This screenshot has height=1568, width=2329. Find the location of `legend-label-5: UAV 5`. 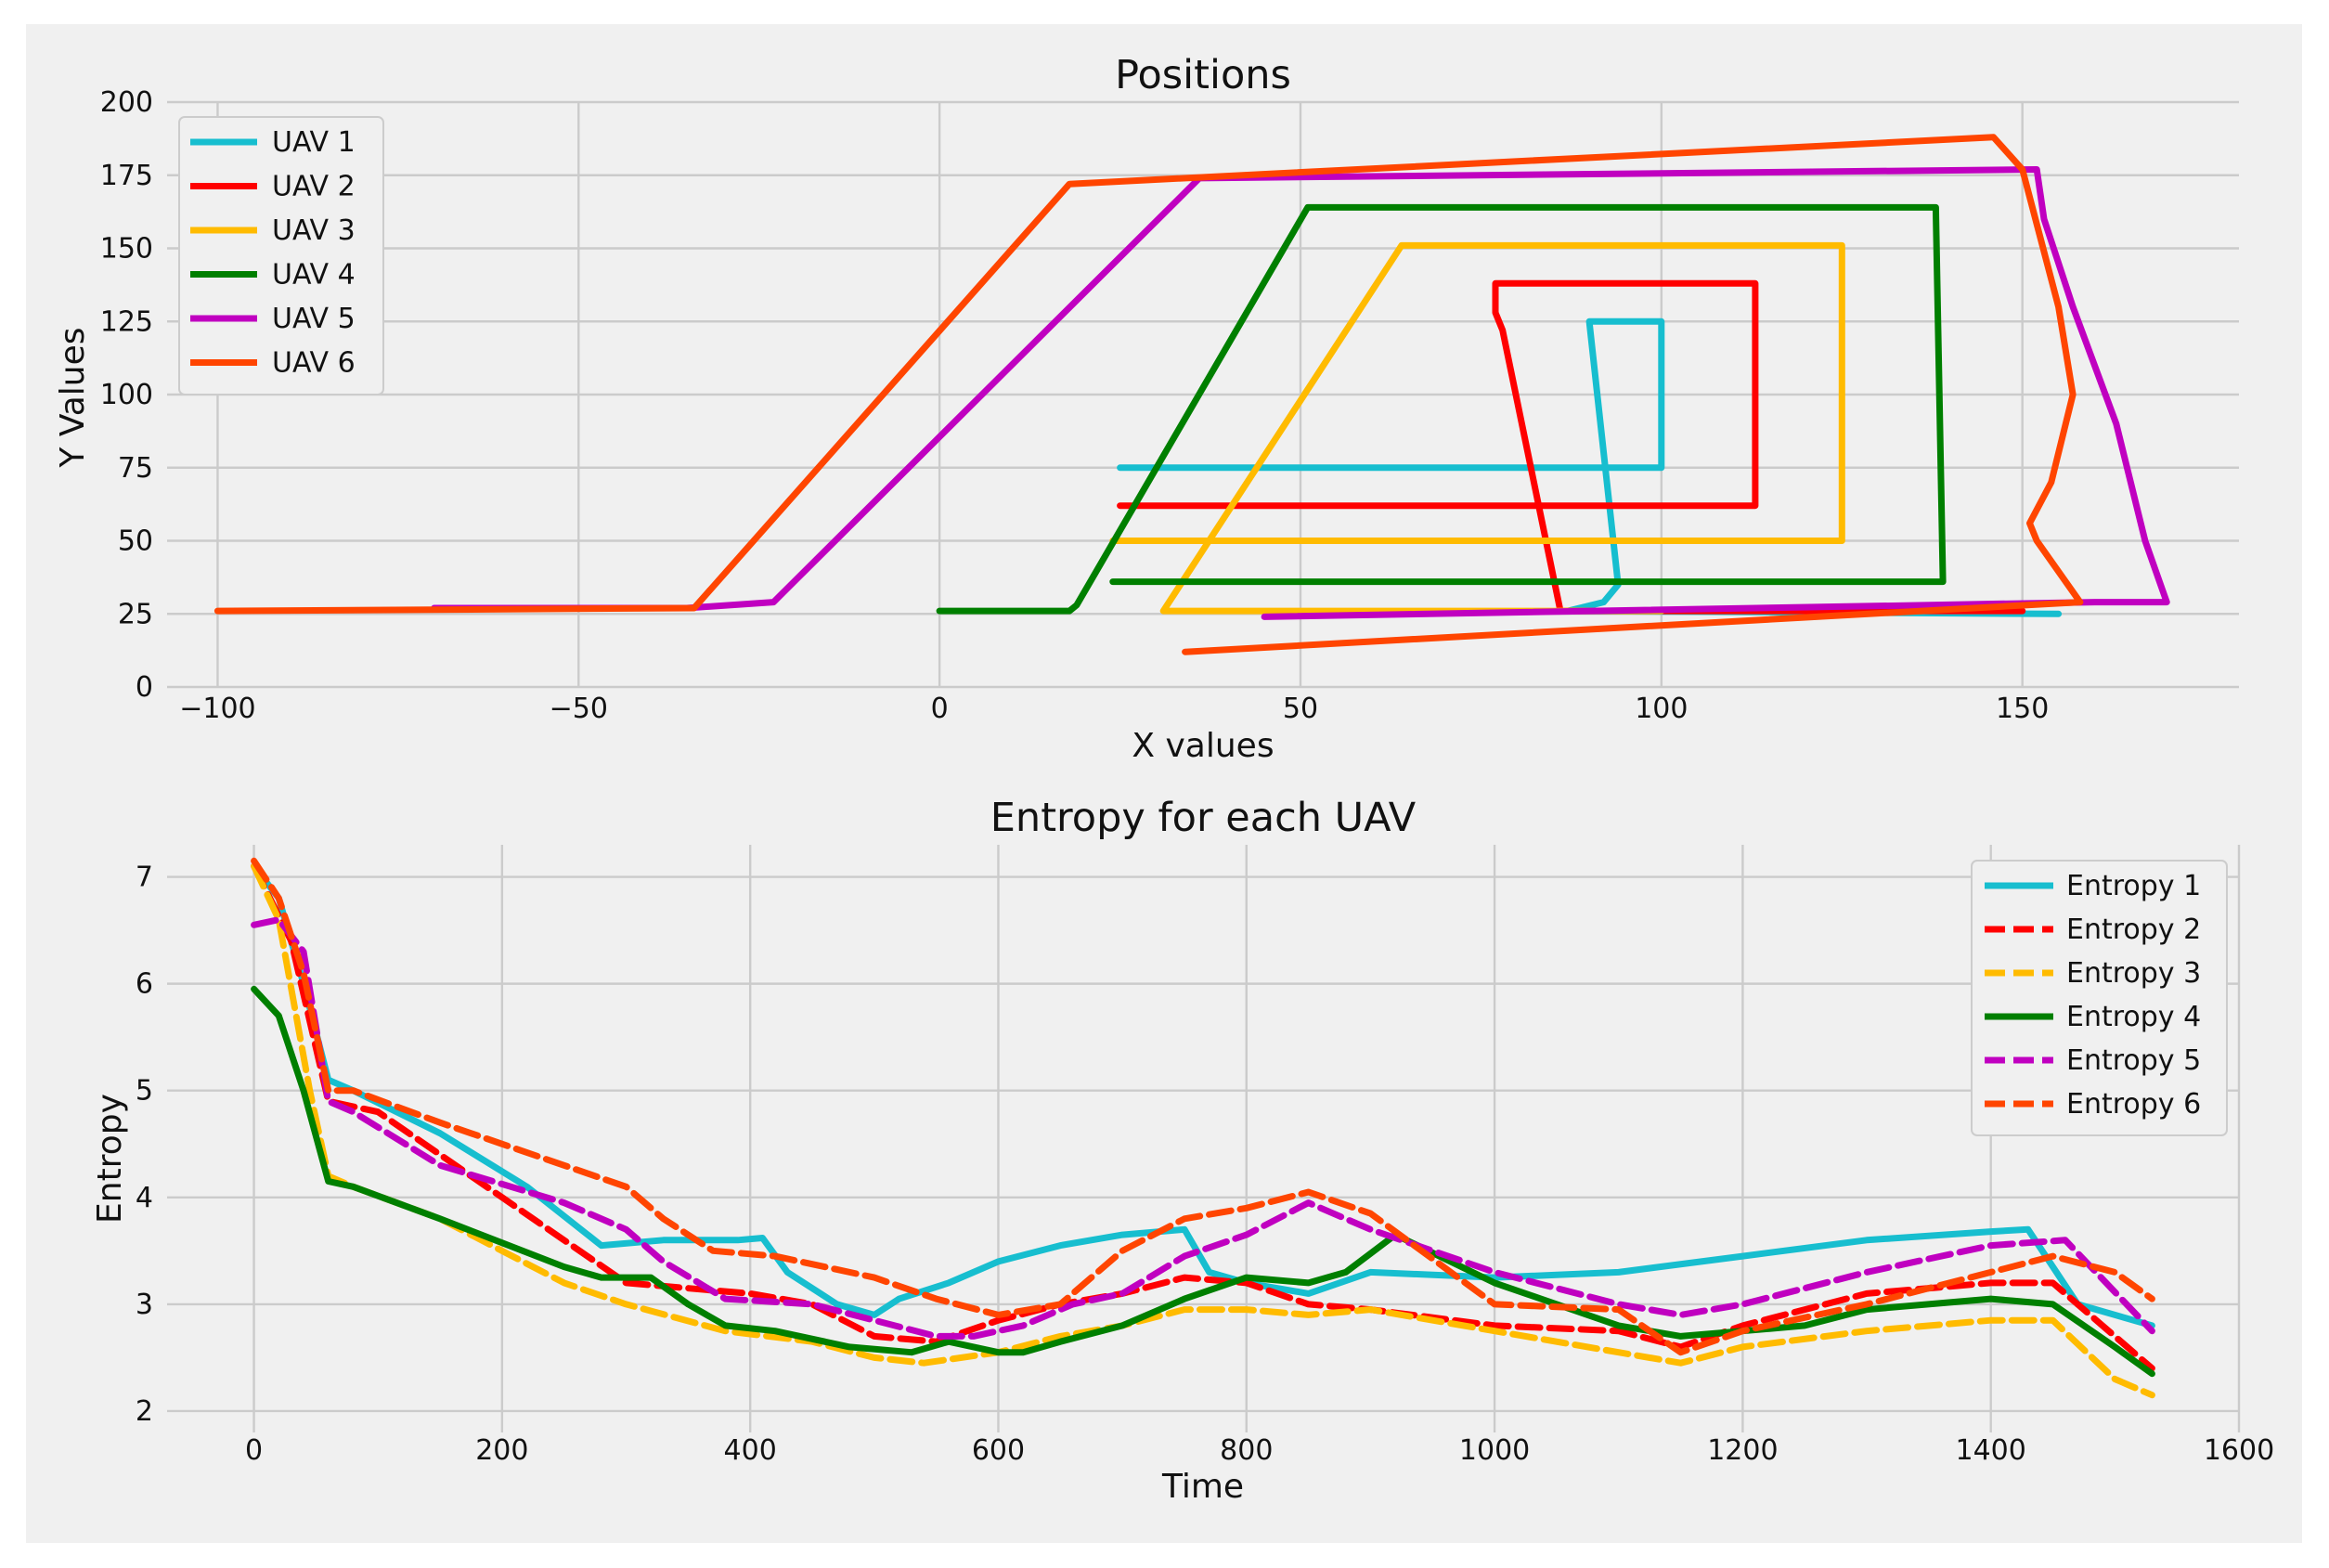

legend-label-5: UAV 5 is located at coordinates (314, 319).